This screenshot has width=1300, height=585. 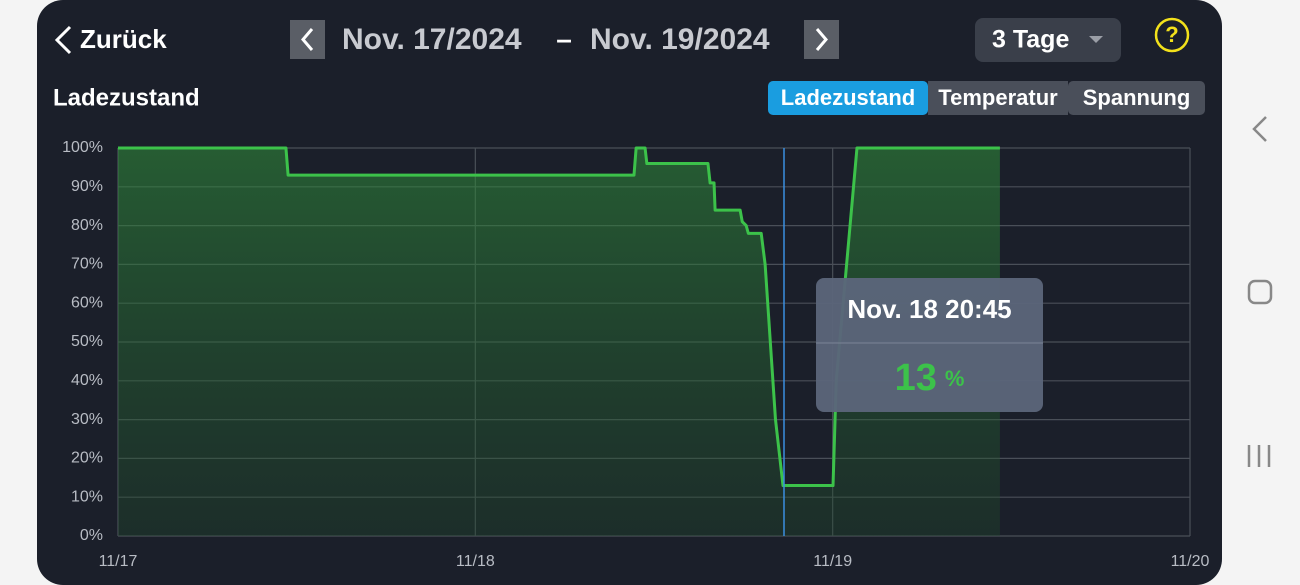 I want to click on y-tick-label: 20%, so click(x=87, y=458).